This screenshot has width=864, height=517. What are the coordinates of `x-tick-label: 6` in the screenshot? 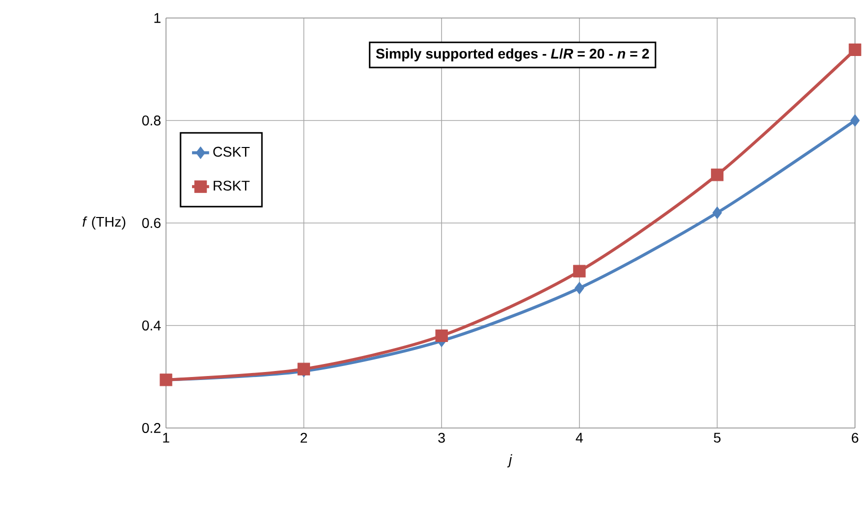 It's located at (855, 437).